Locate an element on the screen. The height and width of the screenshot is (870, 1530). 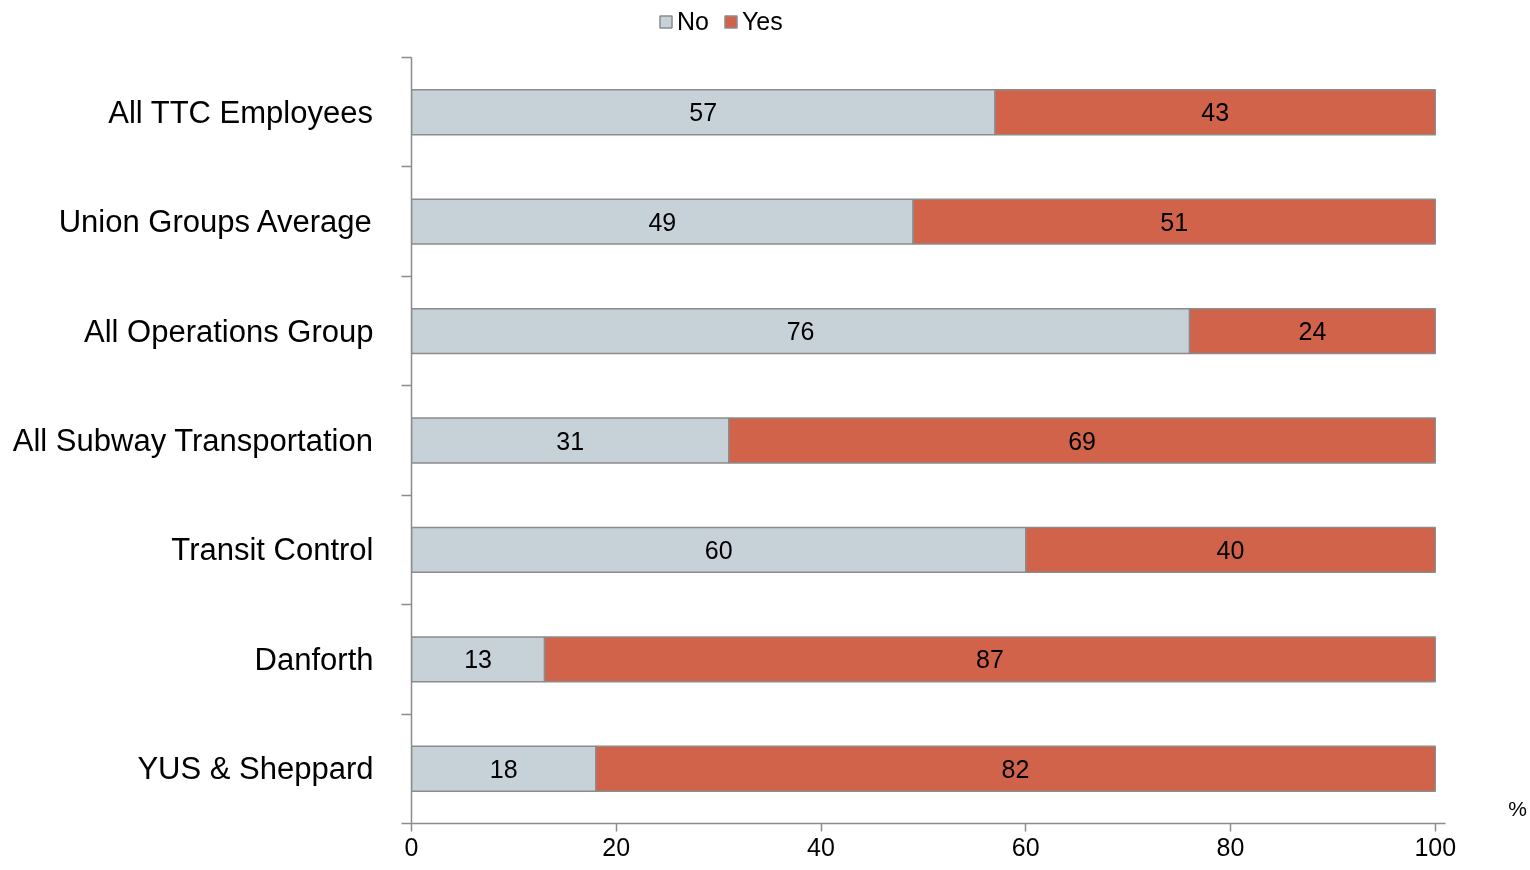
y-tick-label: All Subway Transportation is located at coordinates (192, 440).